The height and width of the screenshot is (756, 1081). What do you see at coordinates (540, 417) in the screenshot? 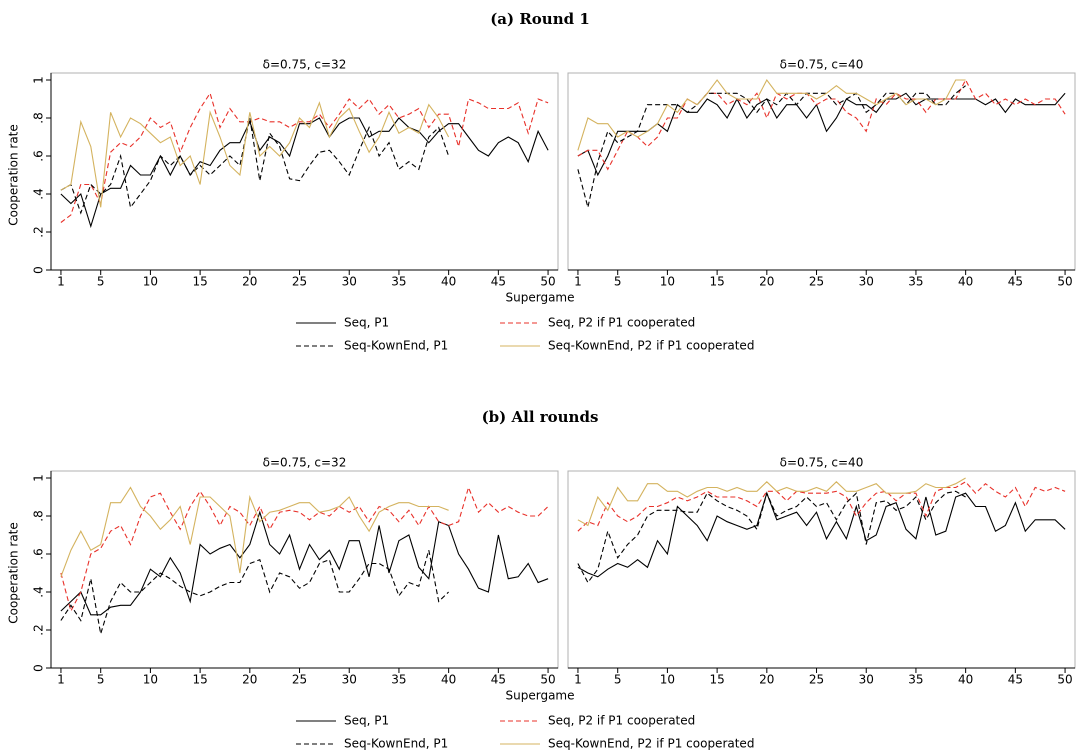
I see `figure-title: (b) All rounds` at bounding box center [540, 417].